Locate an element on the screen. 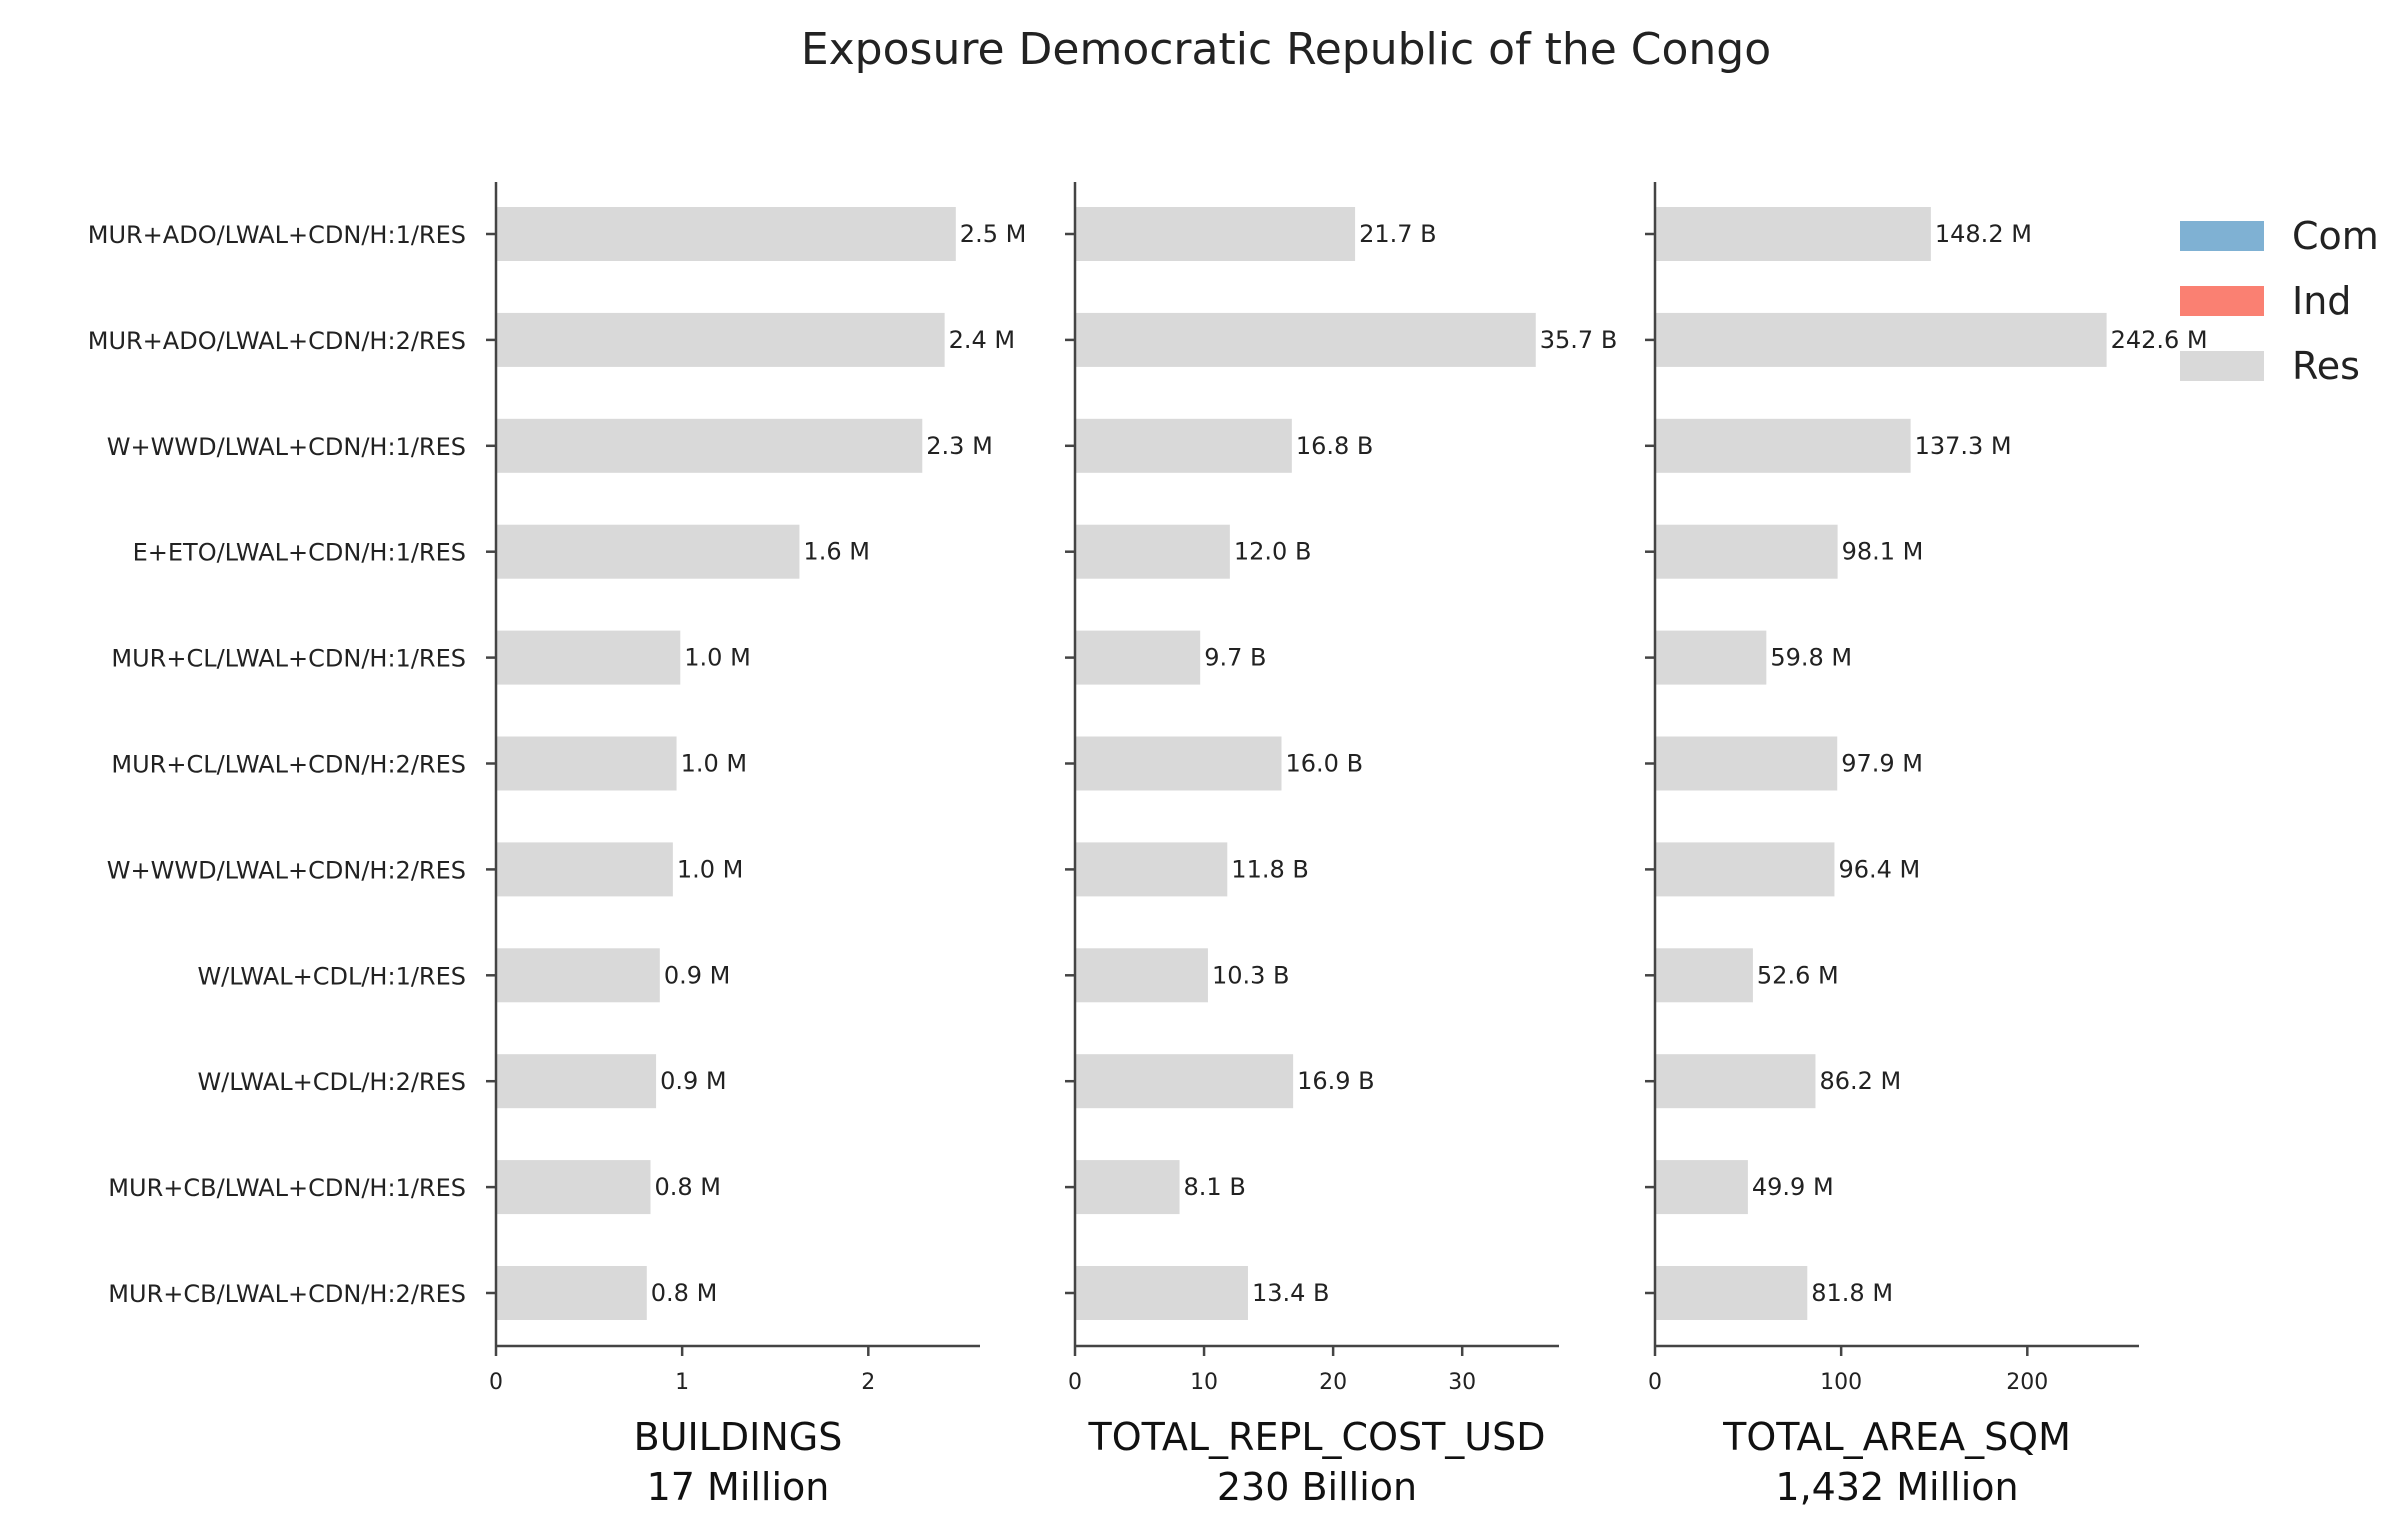 The height and width of the screenshot is (1534, 2408). x-tick-label: 2 is located at coordinates (868, 1382).